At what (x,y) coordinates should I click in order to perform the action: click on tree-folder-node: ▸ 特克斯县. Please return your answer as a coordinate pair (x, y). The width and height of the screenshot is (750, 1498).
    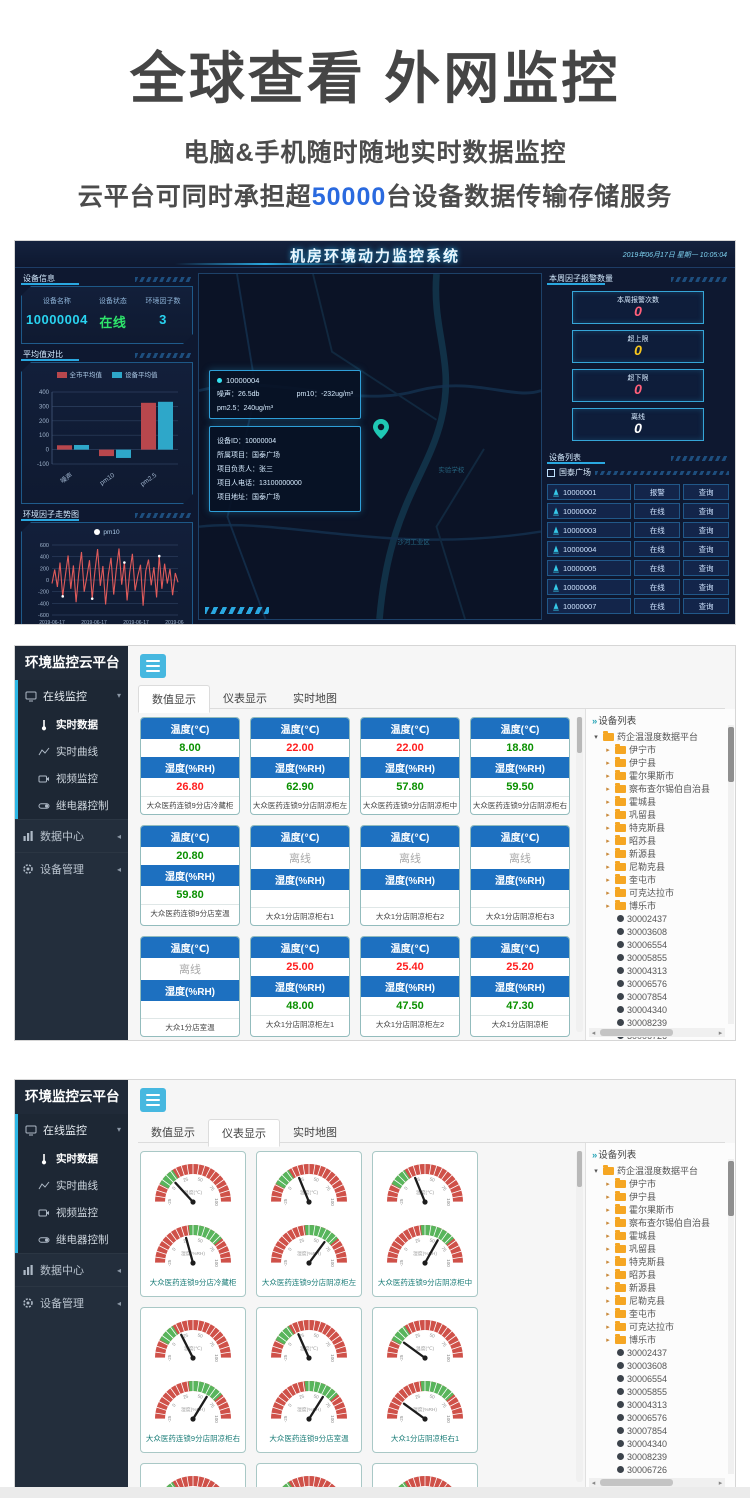
    Looking at the image, I should click on (661, 827).